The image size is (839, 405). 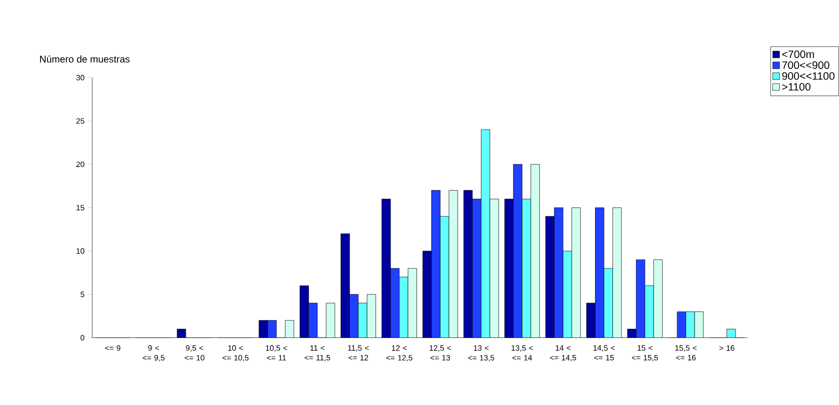 I want to click on legend-label: >1100, so click(x=796, y=87).